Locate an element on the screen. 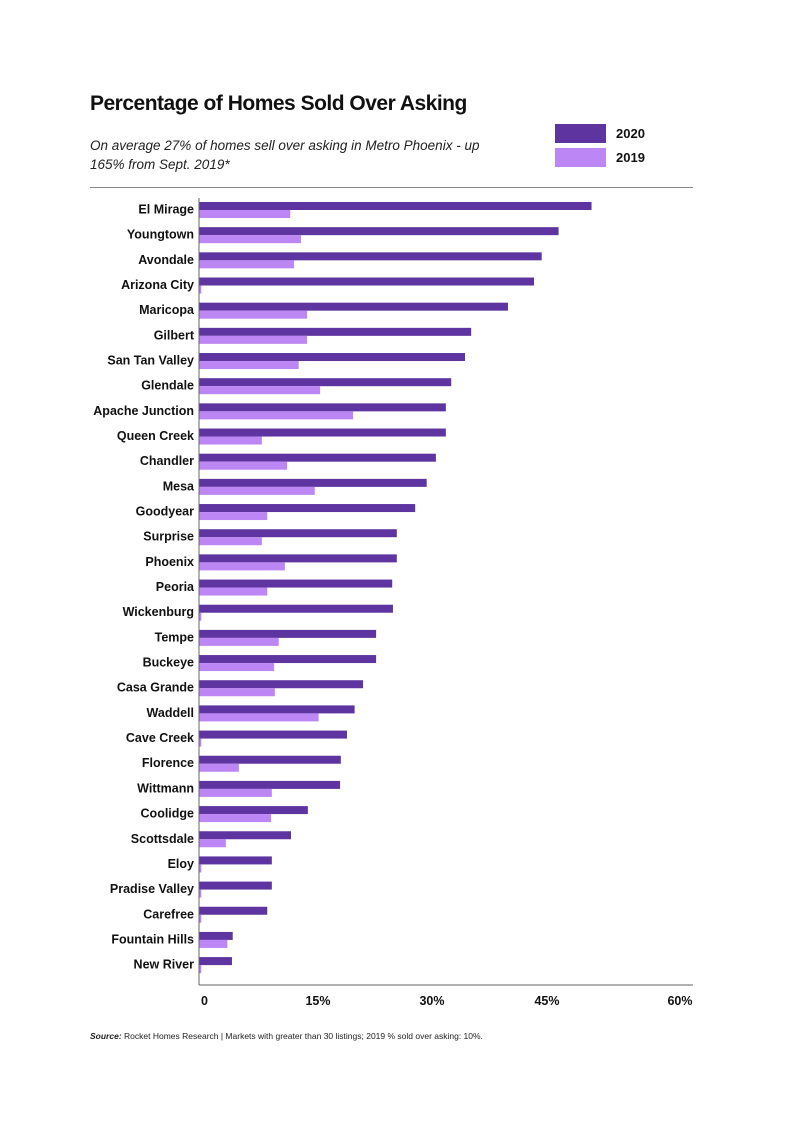  legend-label-2020: 2020 is located at coordinates (630, 133).